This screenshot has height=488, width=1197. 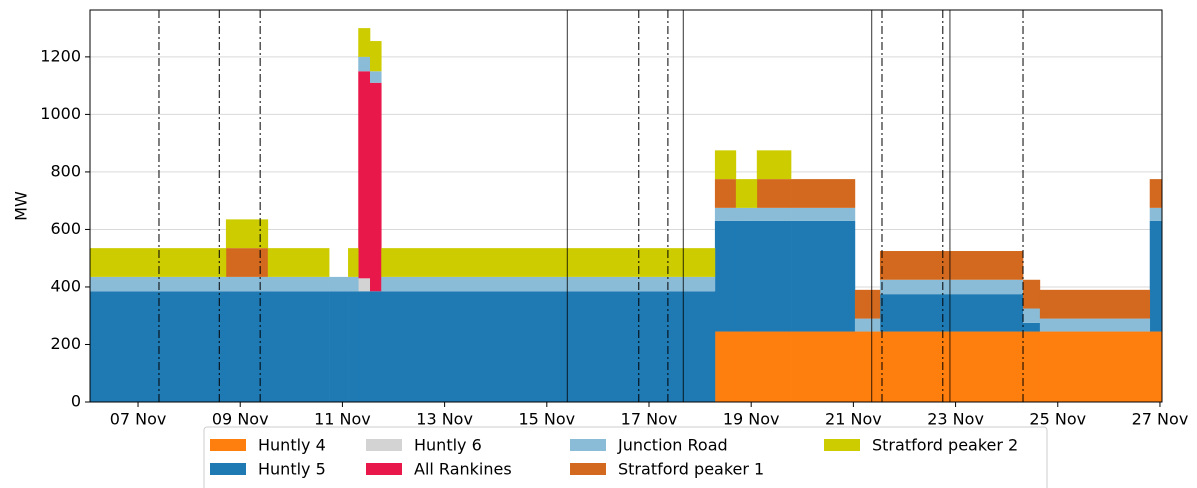 I want to click on legend-label: Junction Road, so click(x=672, y=445).